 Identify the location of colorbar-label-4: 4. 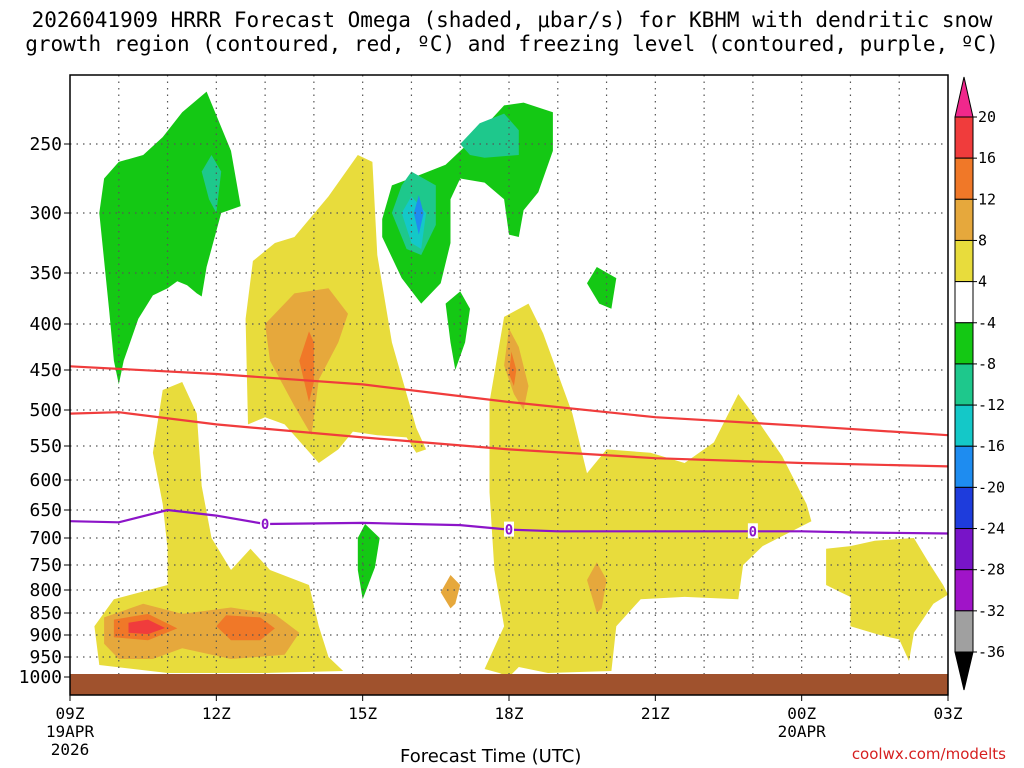
(982, 282).